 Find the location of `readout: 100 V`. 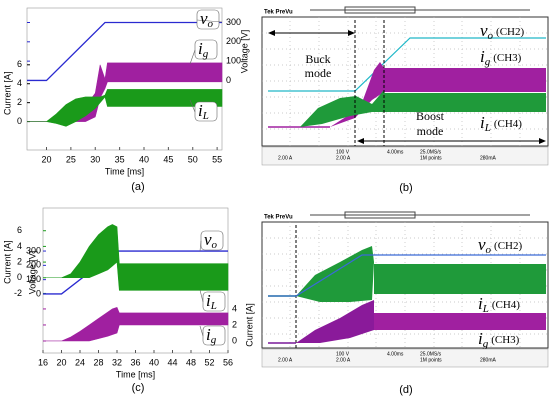

readout: 100 V is located at coordinates (343, 152).